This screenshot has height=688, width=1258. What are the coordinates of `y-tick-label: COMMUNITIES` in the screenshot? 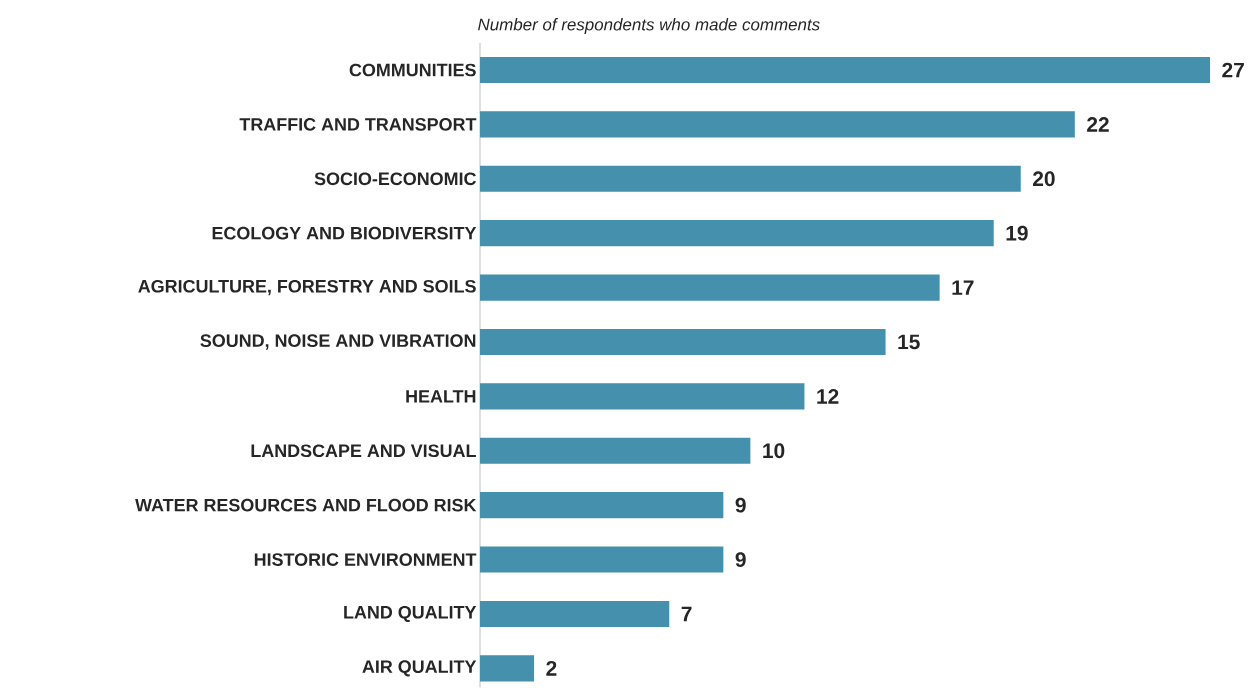 It's located at (412, 70).